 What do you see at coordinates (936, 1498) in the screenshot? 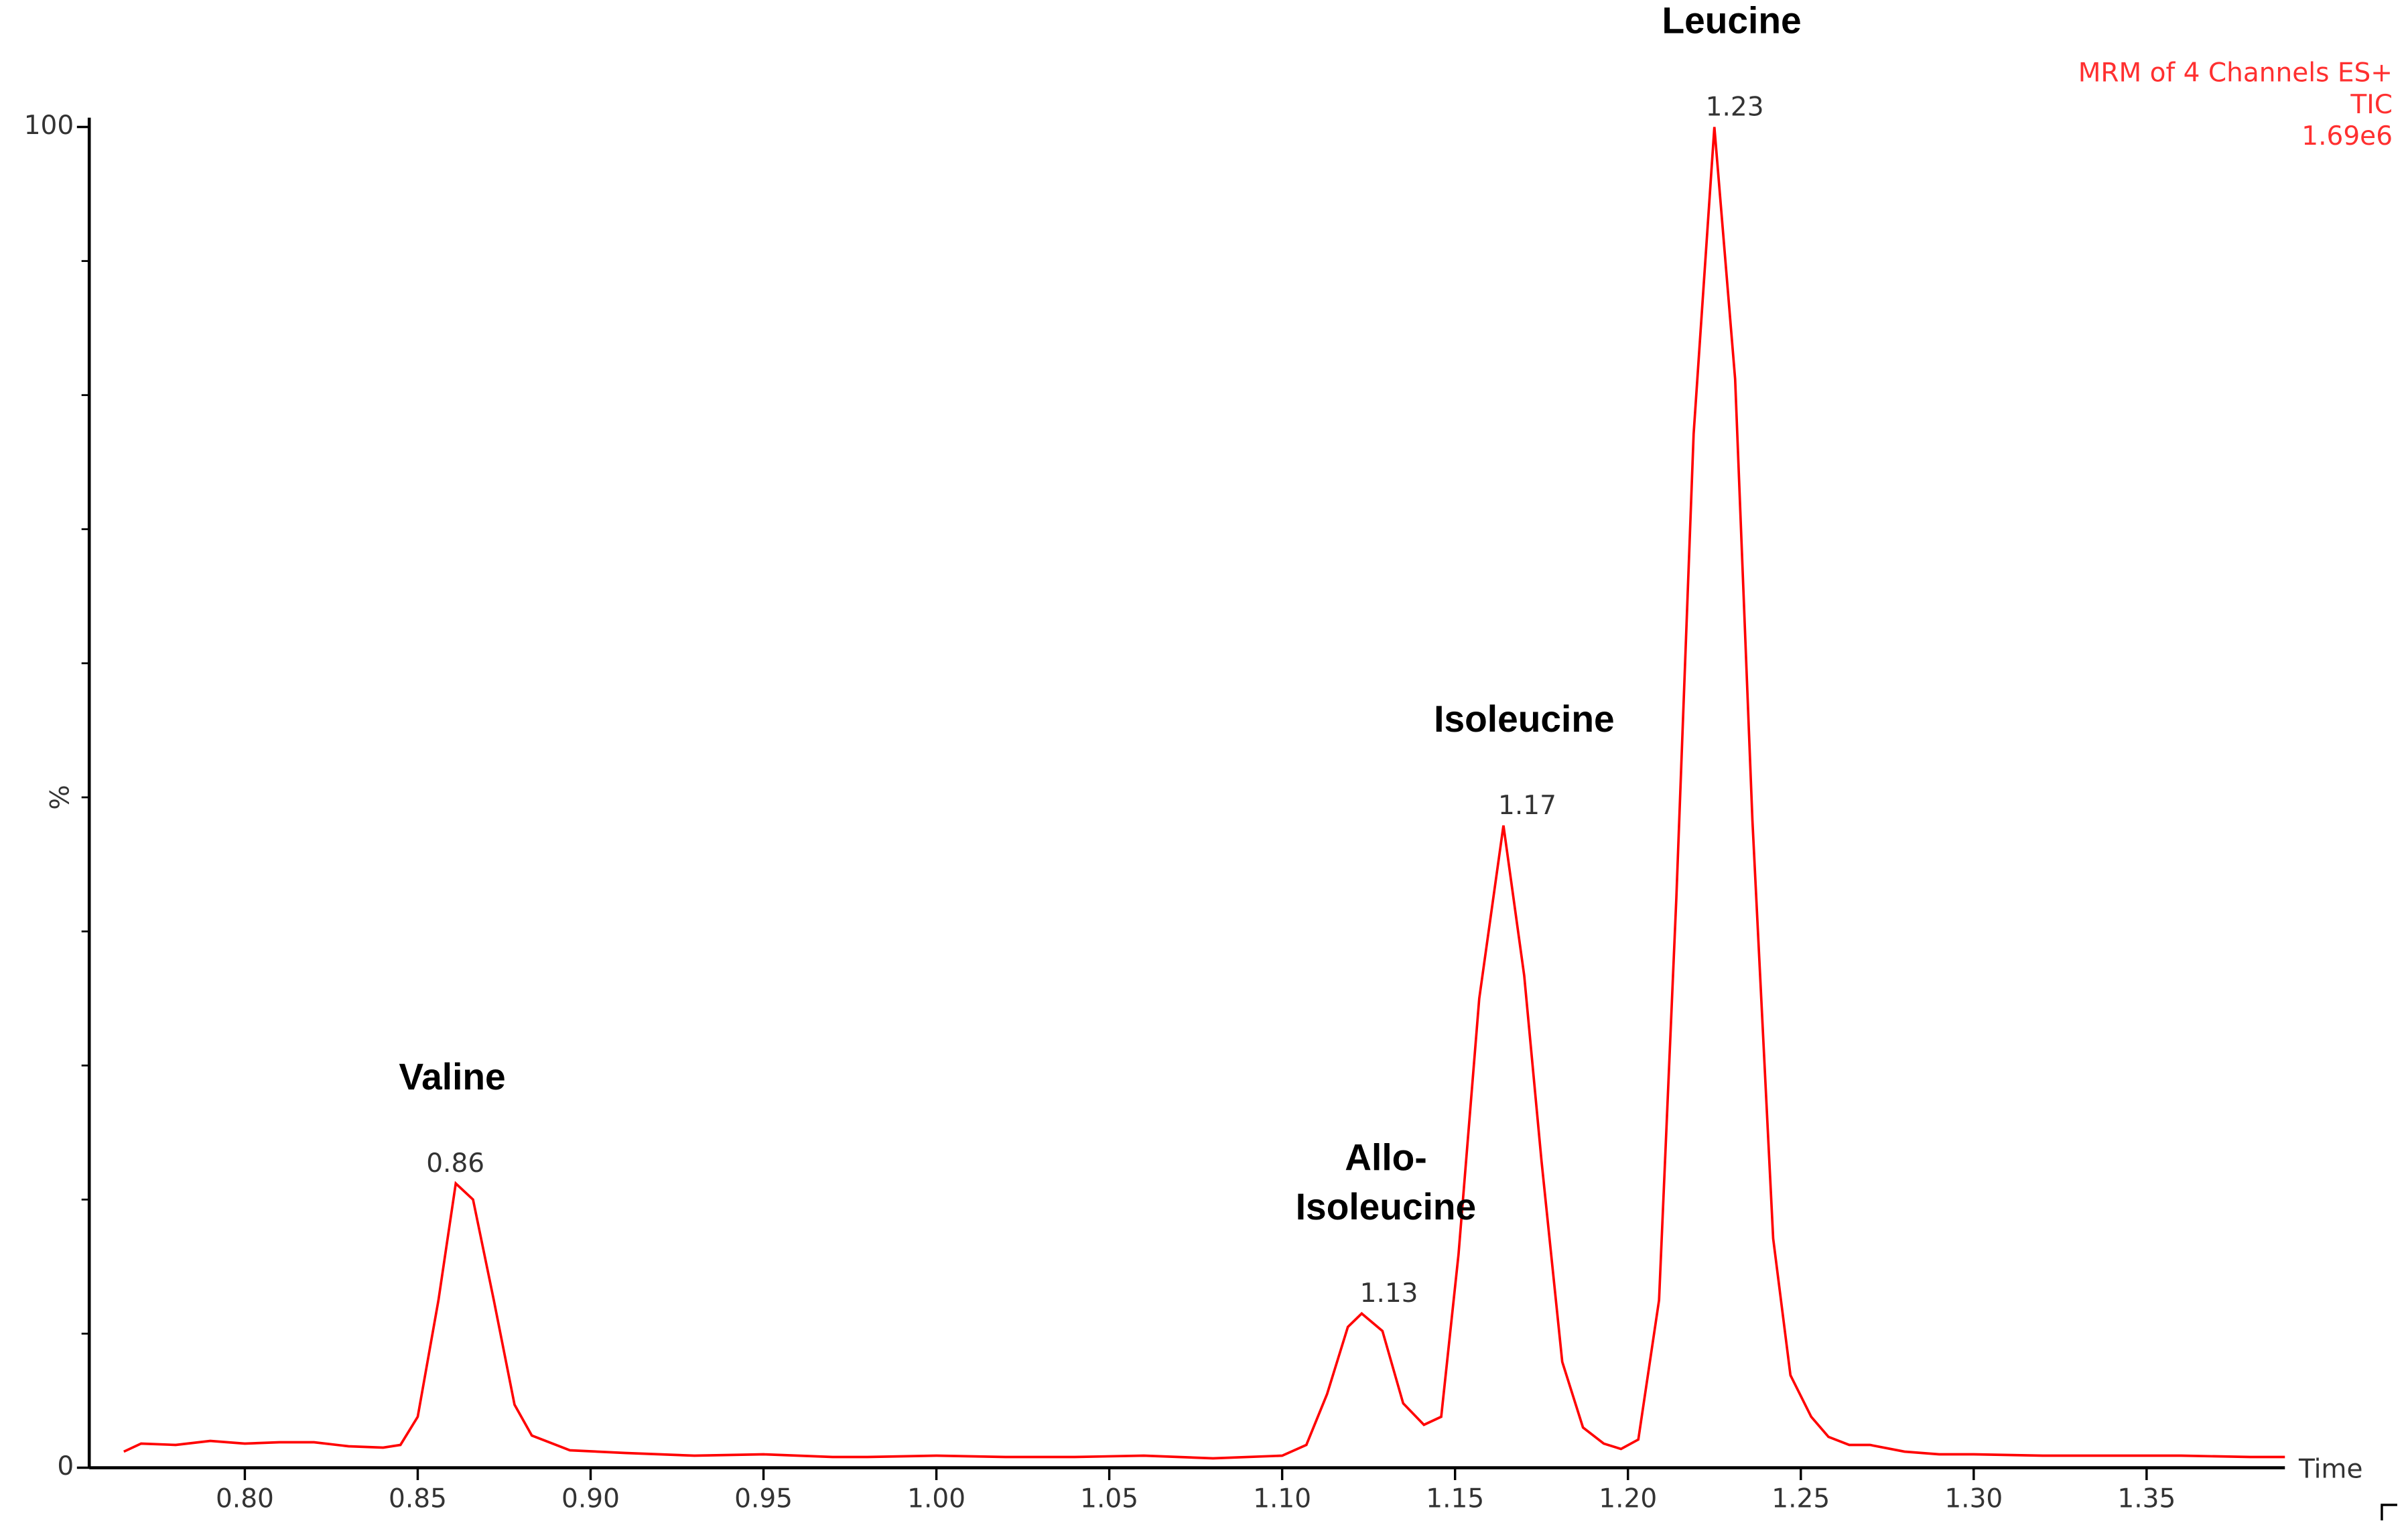
I see `x-tick-label: 1.00` at bounding box center [936, 1498].